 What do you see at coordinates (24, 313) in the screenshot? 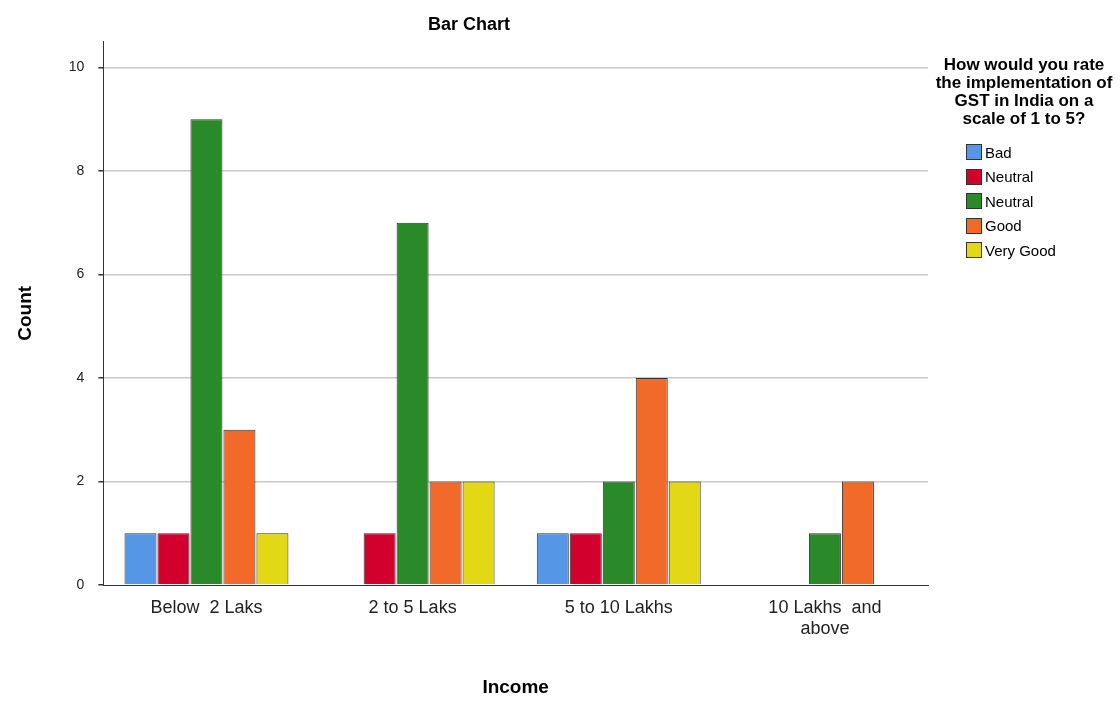
I see `y-axis-title: Count` at bounding box center [24, 313].